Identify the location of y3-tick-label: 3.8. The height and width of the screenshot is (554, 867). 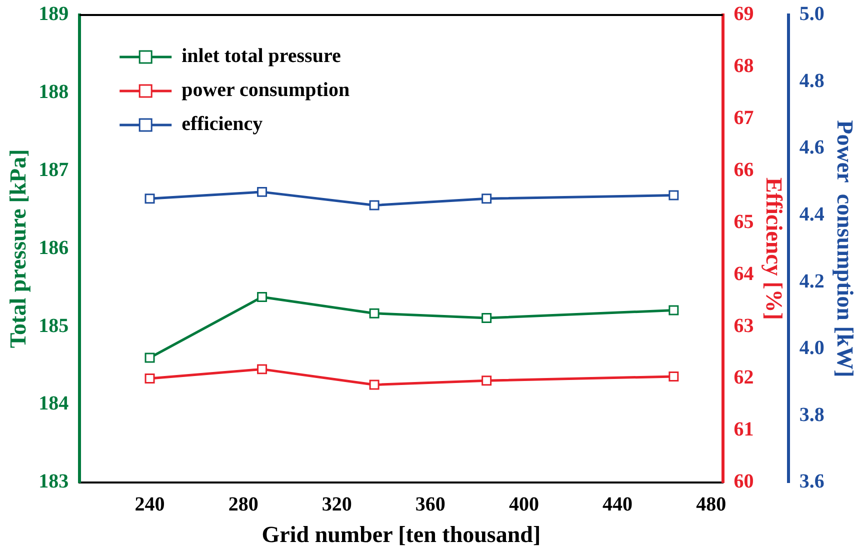
(811, 415).